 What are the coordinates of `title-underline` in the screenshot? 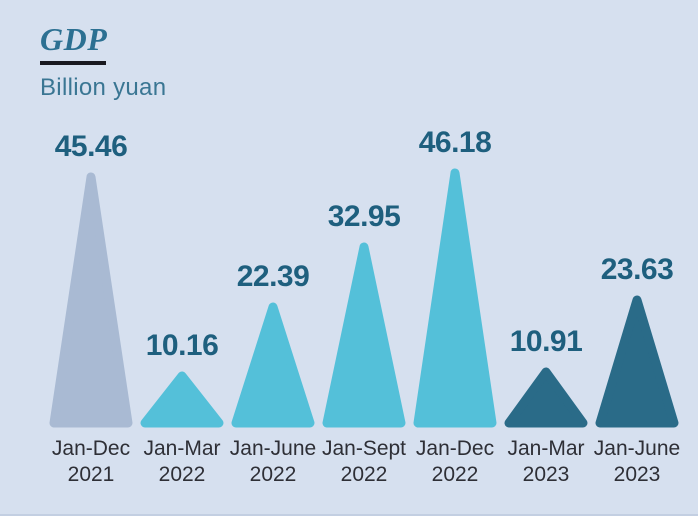 It's located at (73, 63).